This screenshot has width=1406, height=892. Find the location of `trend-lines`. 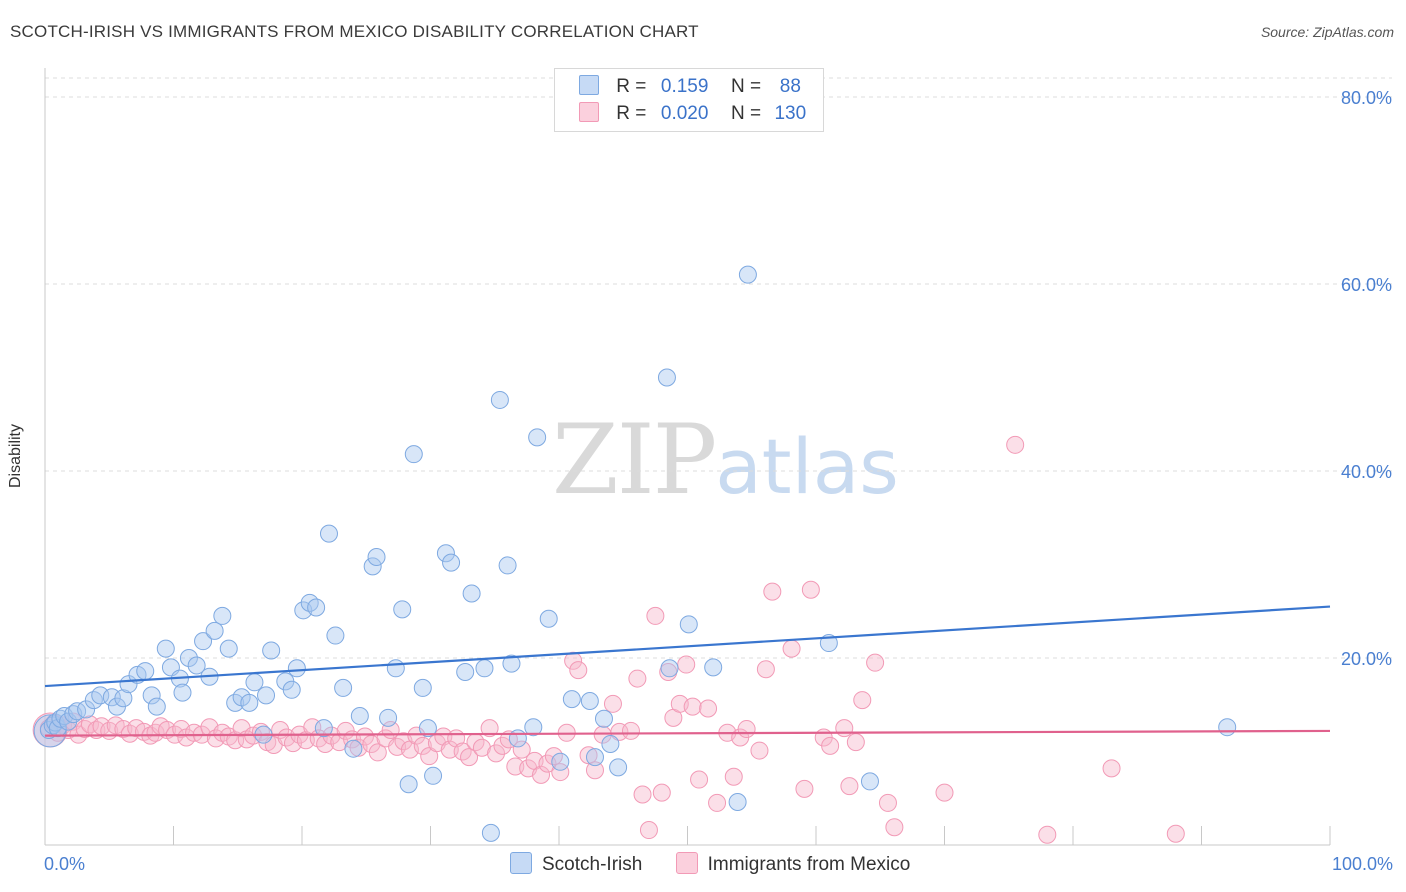

trend-lines is located at coordinates (687, 671).